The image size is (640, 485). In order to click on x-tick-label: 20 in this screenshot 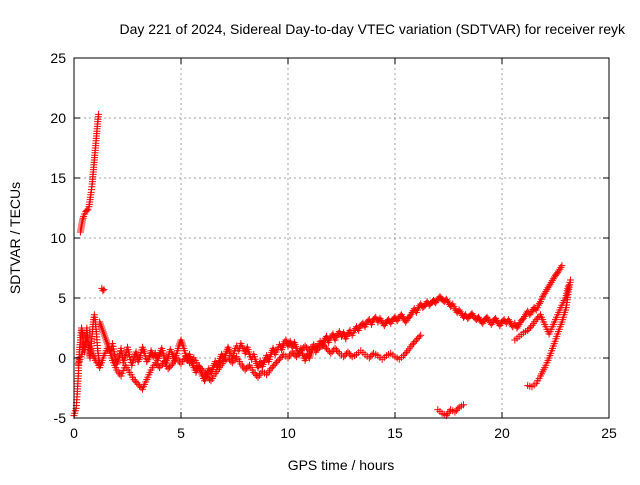, I will do `click(502, 433)`.